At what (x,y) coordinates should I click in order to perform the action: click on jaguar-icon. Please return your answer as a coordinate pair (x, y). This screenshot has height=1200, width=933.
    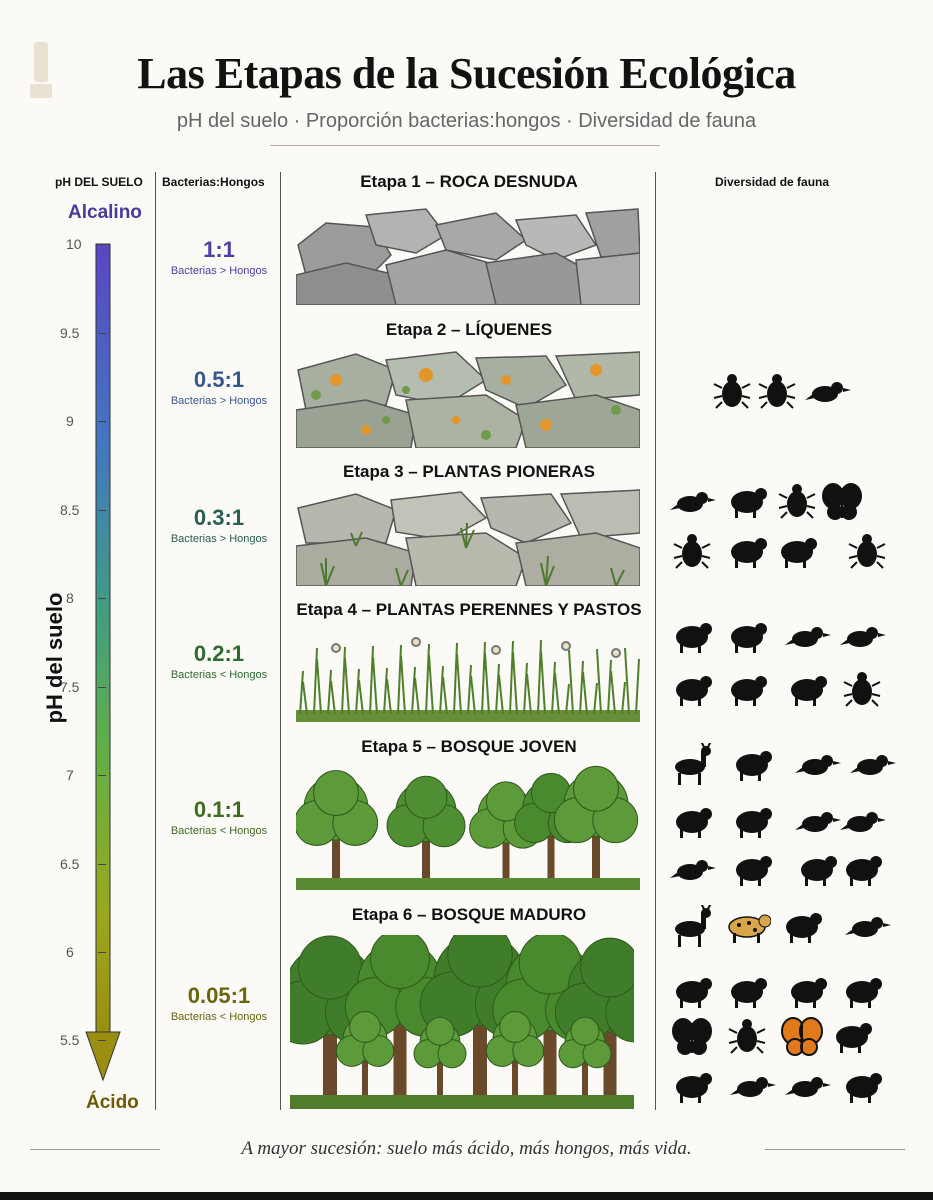
    Looking at the image, I should click on (748, 929).